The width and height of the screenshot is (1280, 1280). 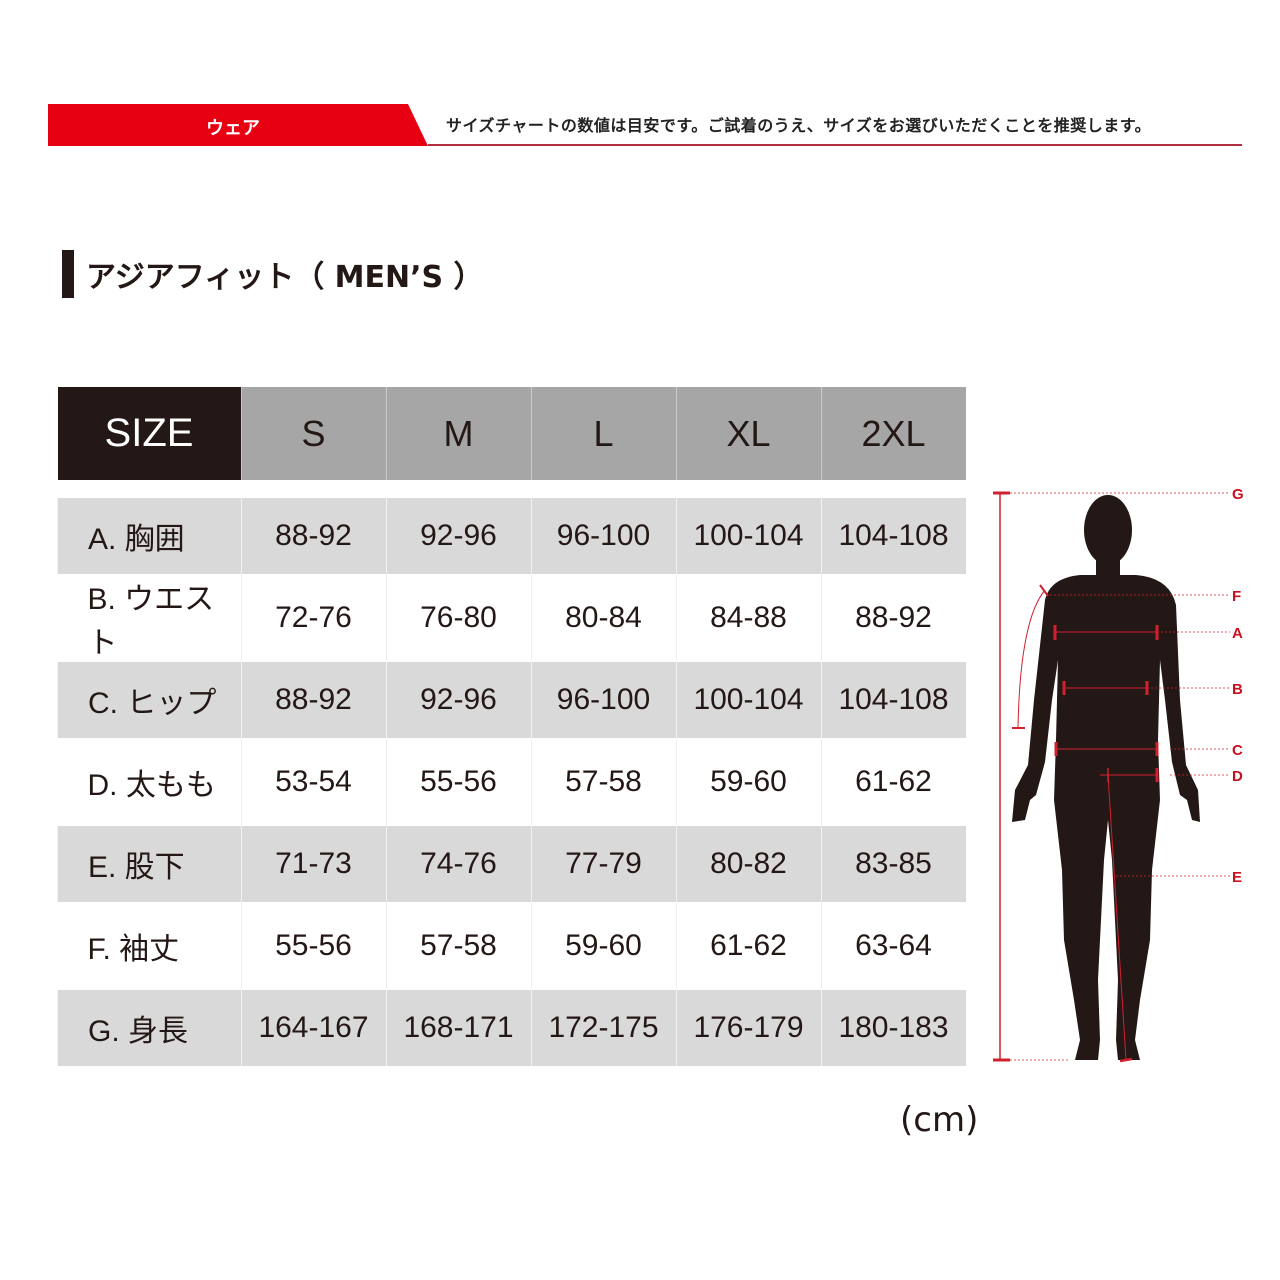 What do you see at coordinates (151, 621) in the screenshot?
I see `row-label: B. ウエスト` at bounding box center [151, 621].